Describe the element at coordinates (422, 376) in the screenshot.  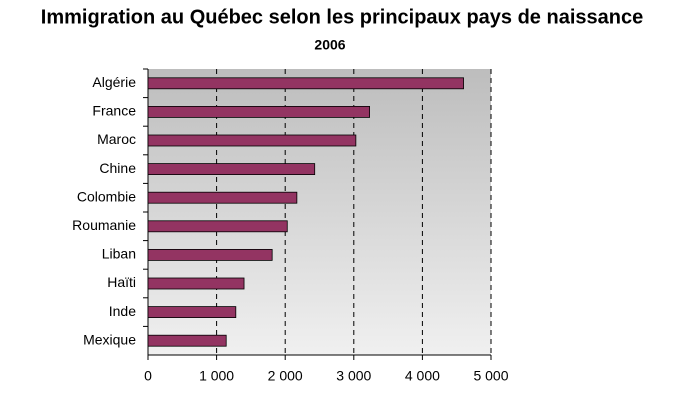
I see `x-tick-label: 4 000` at that location.